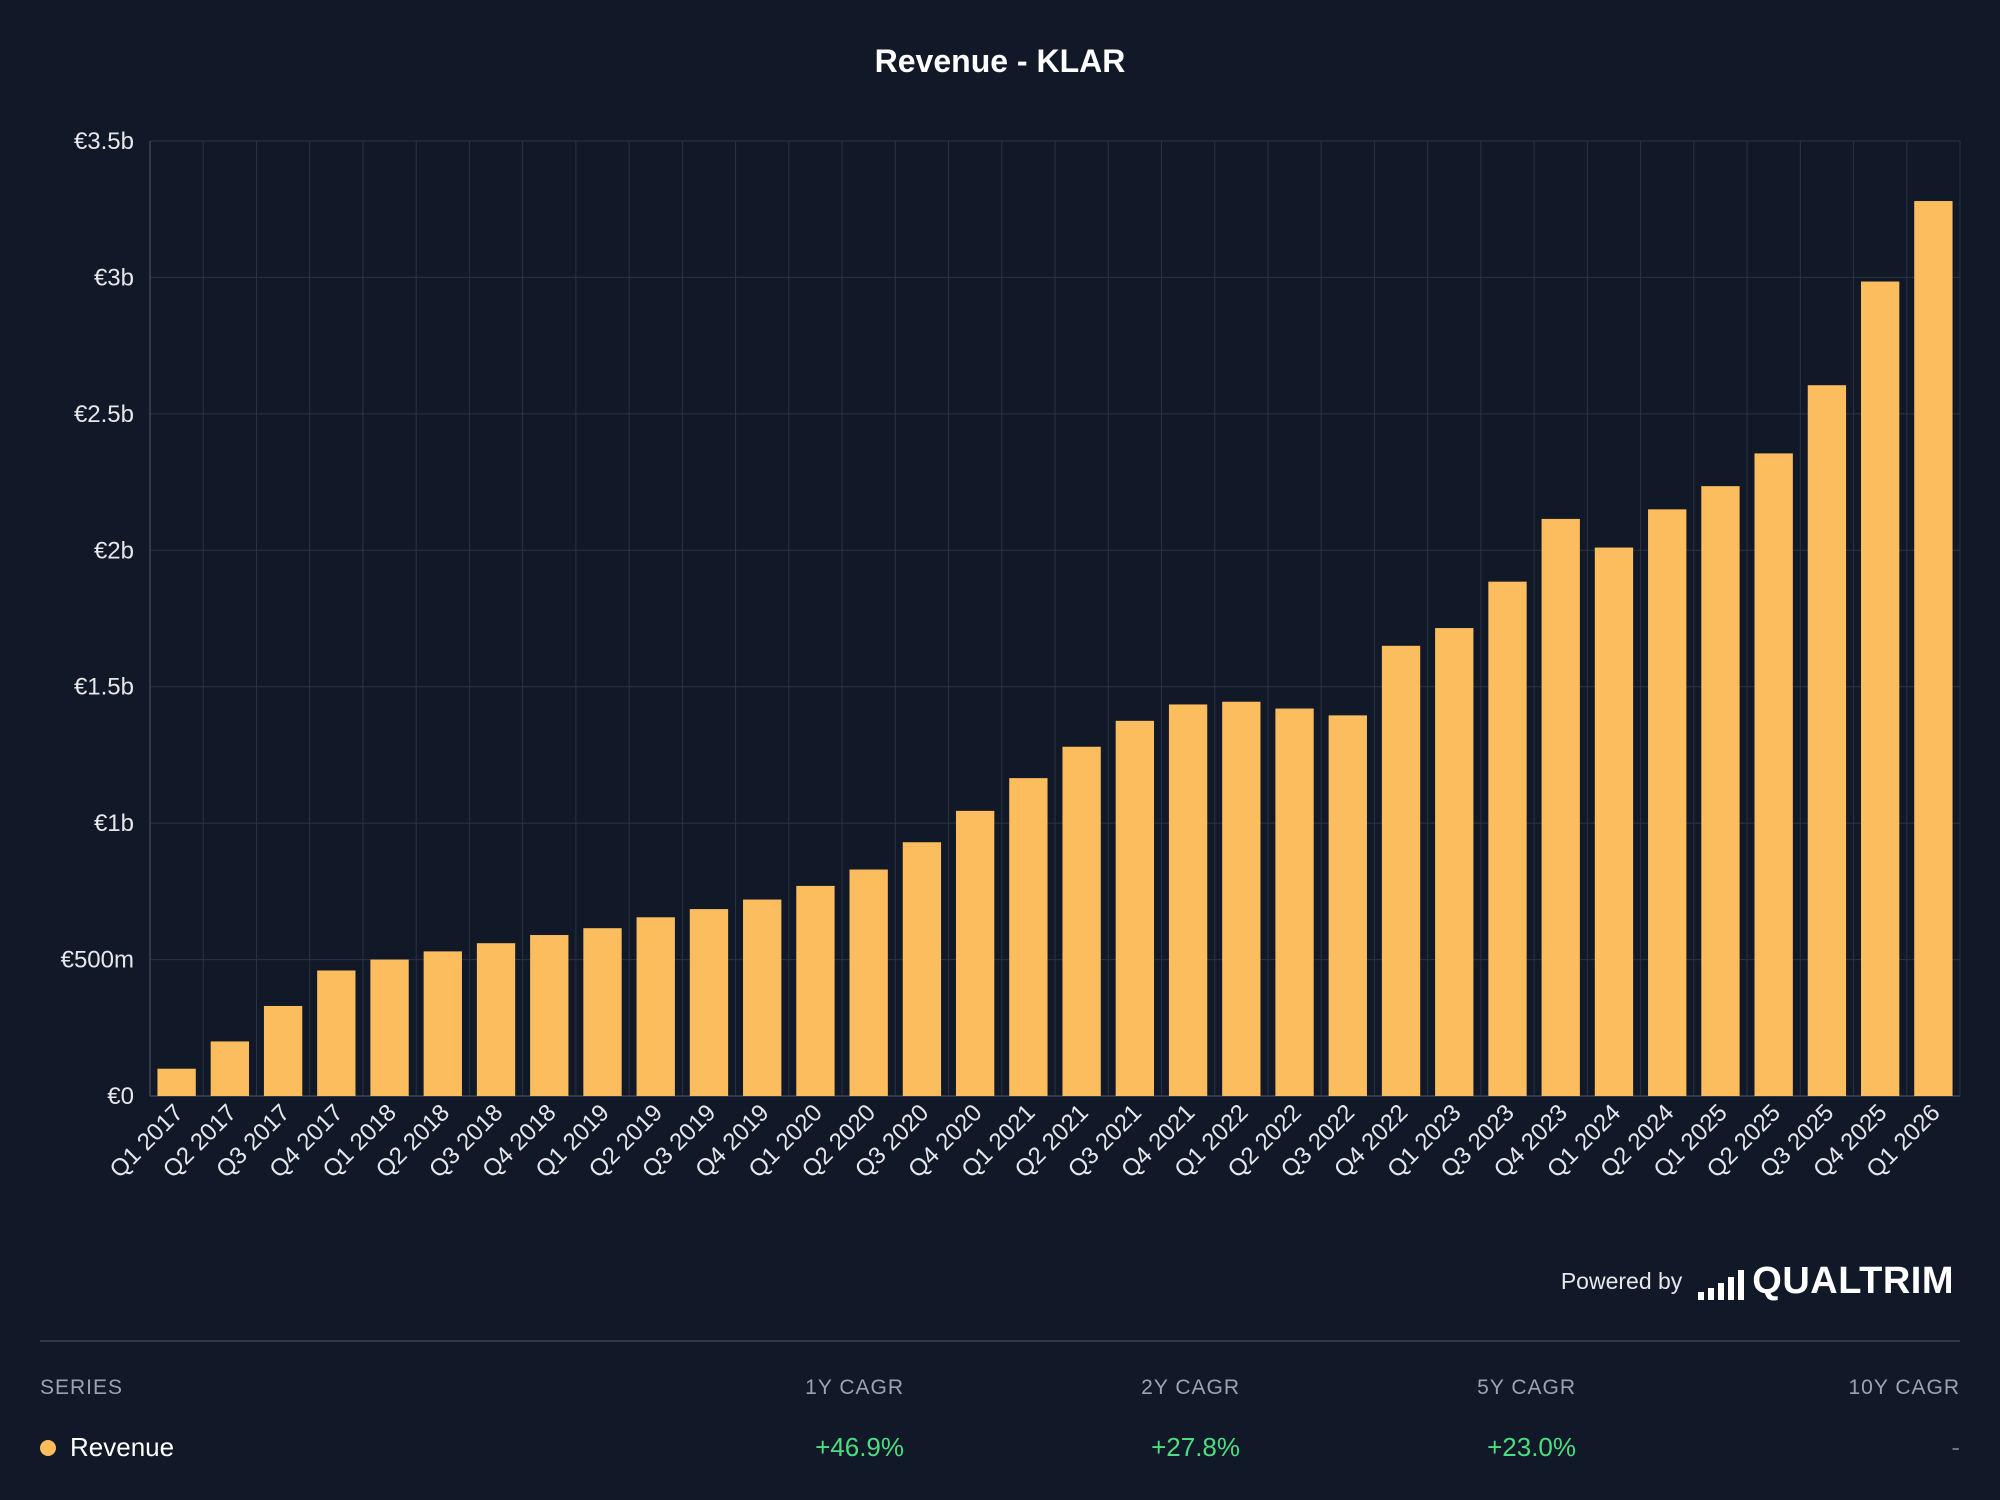  I want to click on bar-q1-2023, so click(1454, 862).